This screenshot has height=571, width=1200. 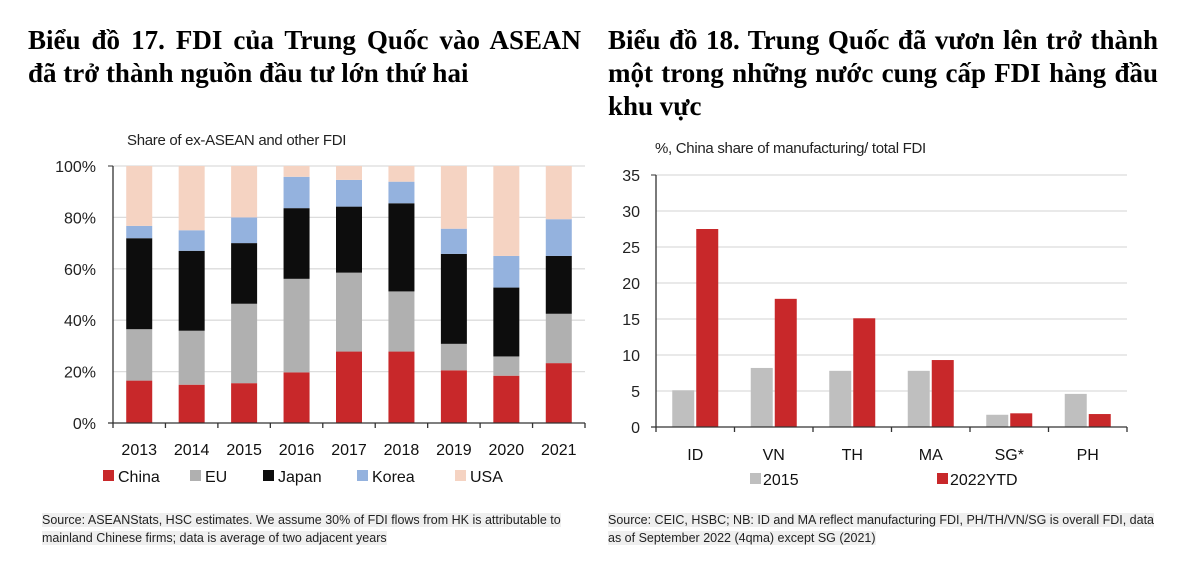 I want to click on bar-2015-SG*, so click(x=997, y=420).